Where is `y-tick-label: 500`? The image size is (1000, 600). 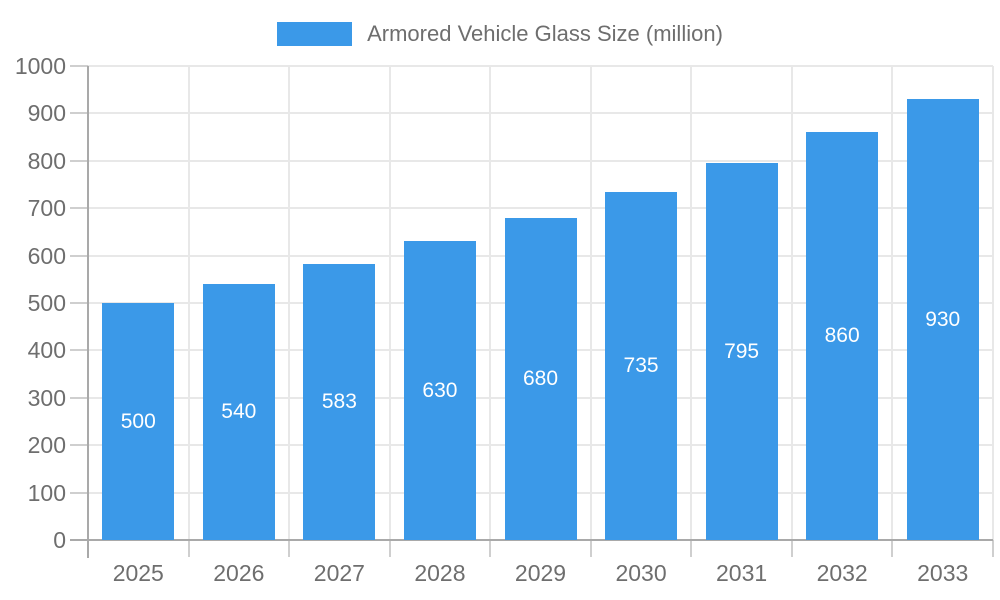 y-tick-label: 500 is located at coordinates (46, 303).